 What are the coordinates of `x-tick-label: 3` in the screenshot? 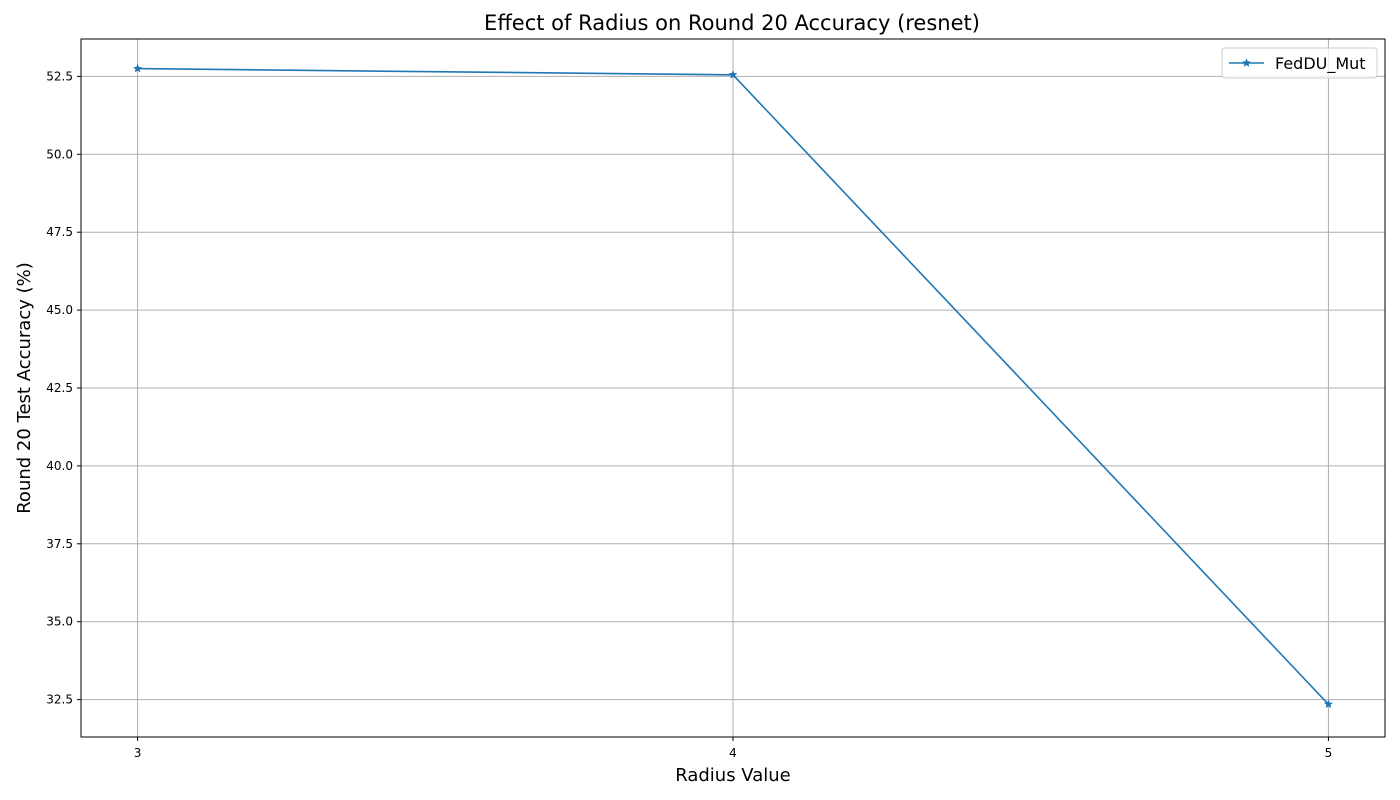 It's located at (138, 753).